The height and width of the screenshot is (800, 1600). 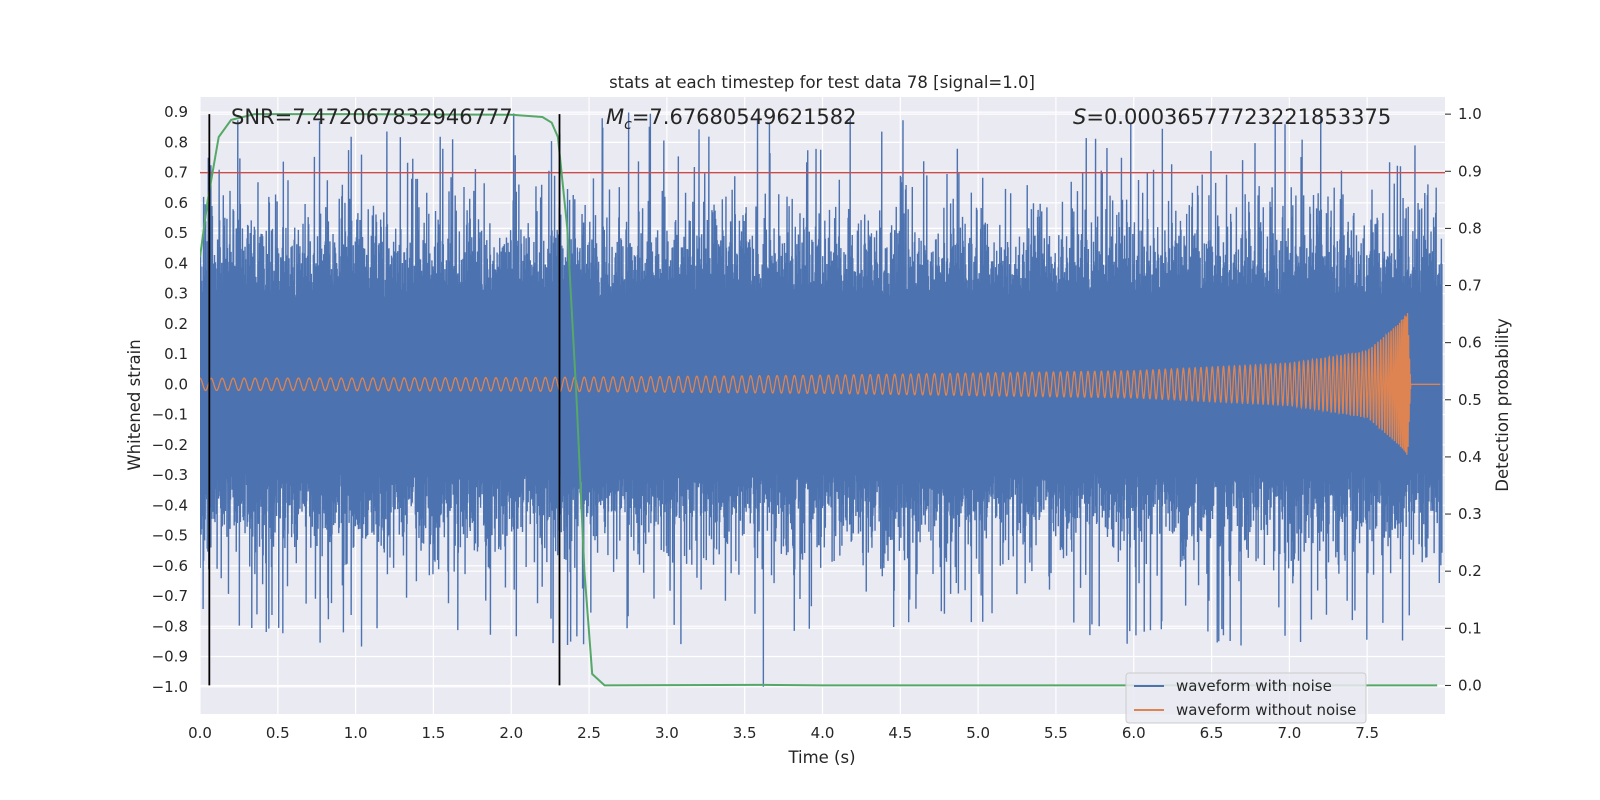 What do you see at coordinates (176, 173) in the screenshot?
I see `left-y-tick-label: 0.7` at bounding box center [176, 173].